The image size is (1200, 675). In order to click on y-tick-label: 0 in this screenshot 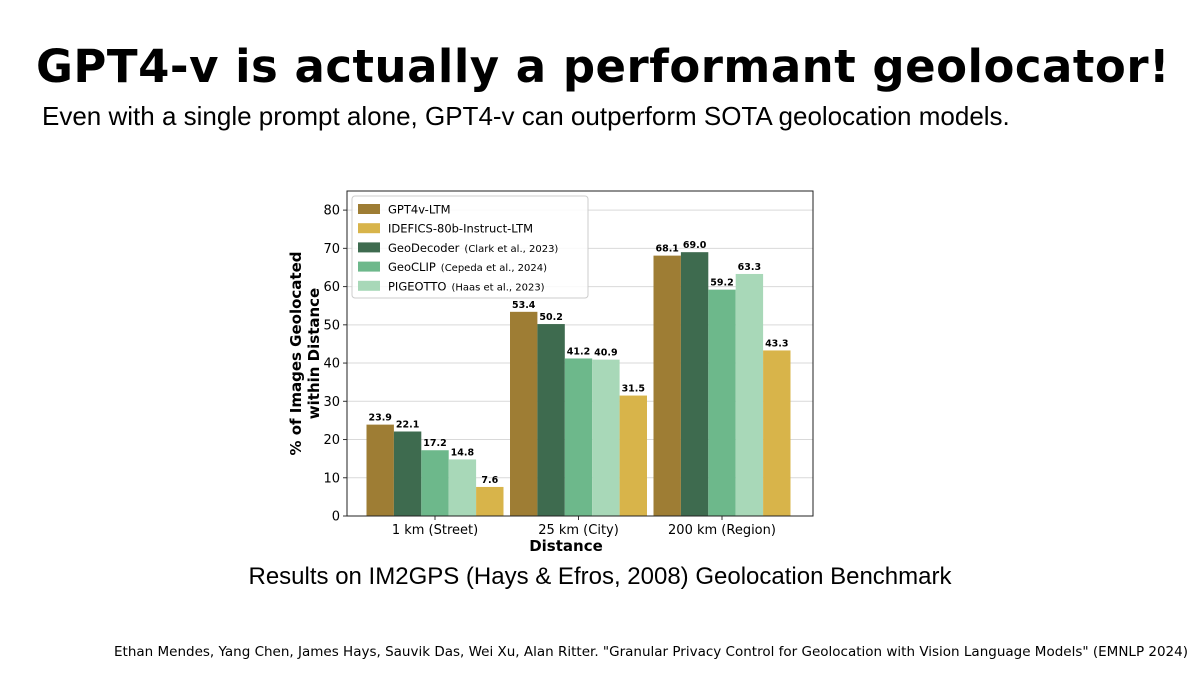, I will do `click(336, 517)`.